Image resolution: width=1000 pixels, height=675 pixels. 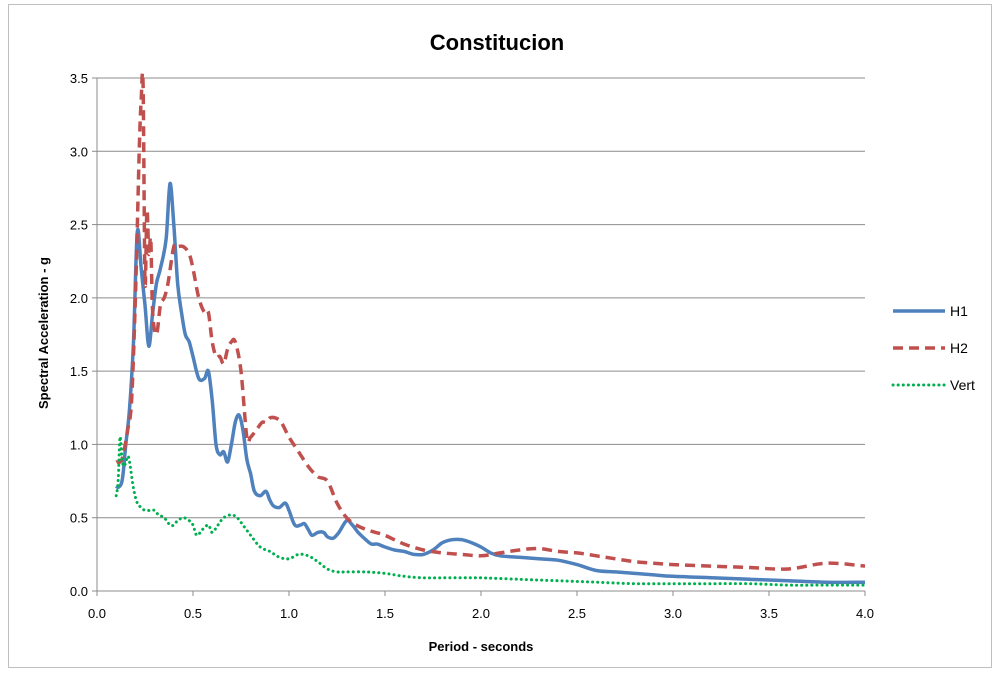 What do you see at coordinates (79, 78) in the screenshot?
I see `y-tick-label: 3.5` at bounding box center [79, 78].